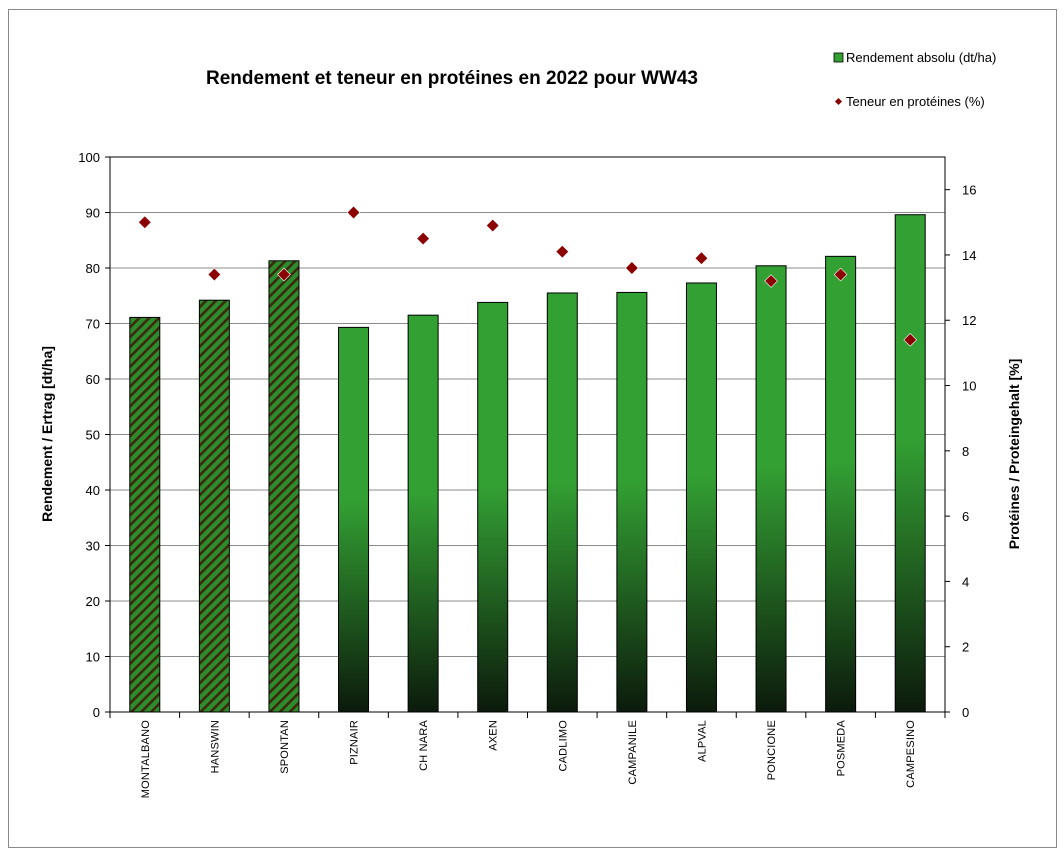 The height and width of the screenshot is (856, 1064). Describe the element at coordinates (214, 274) in the screenshot. I see `protein-point-hanswin` at that location.